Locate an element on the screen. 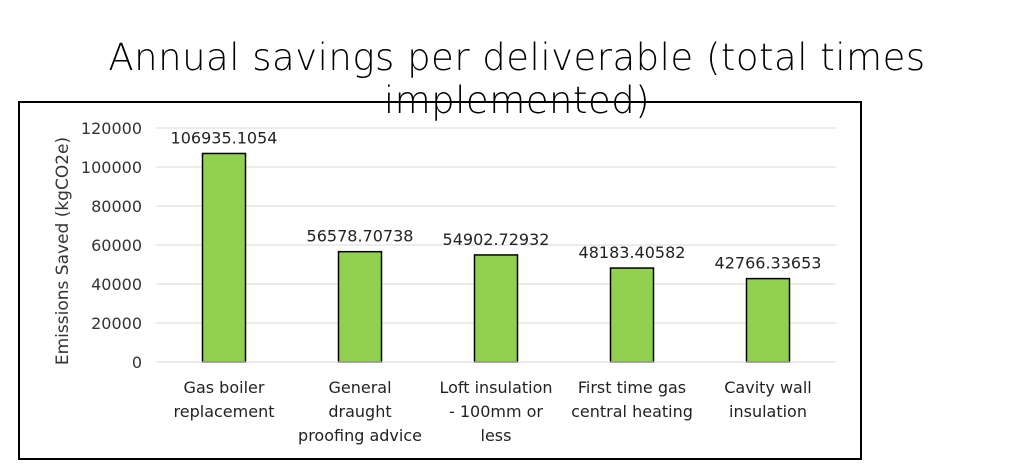 The height and width of the screenshot is (467, 1024). x-category-label: replacement is located at coordinates (224, 411).